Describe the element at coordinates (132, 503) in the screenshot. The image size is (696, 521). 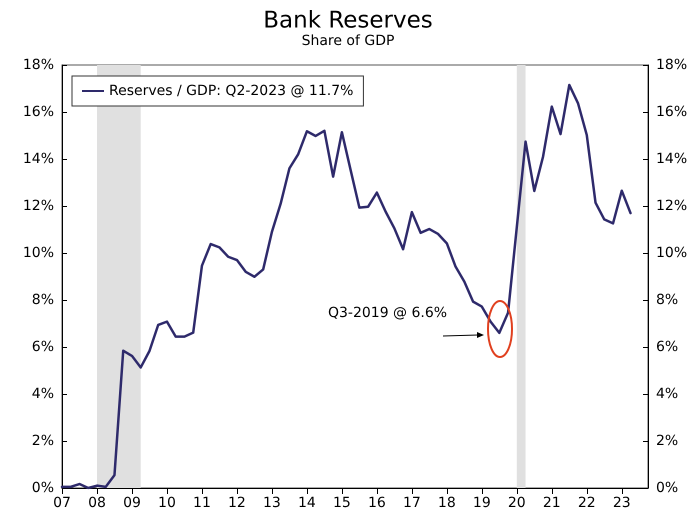
I see `x-tick-label: 09` at that location.